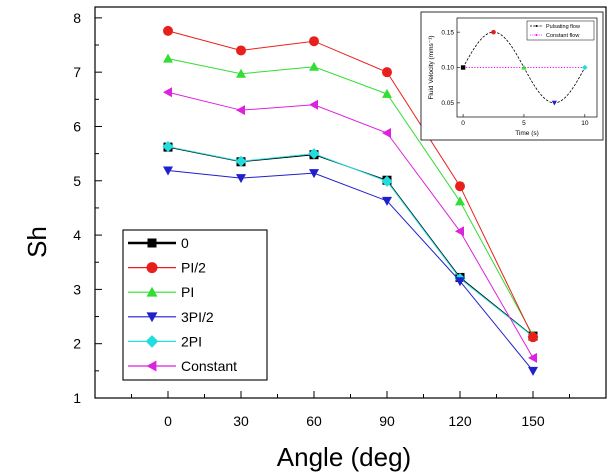 The height and width of the screenshot is (475, 612). What do you see at coordinates (77, 72) in the screenshot?
I see `y-tick-label: 7` at bounding box center [77, 72].